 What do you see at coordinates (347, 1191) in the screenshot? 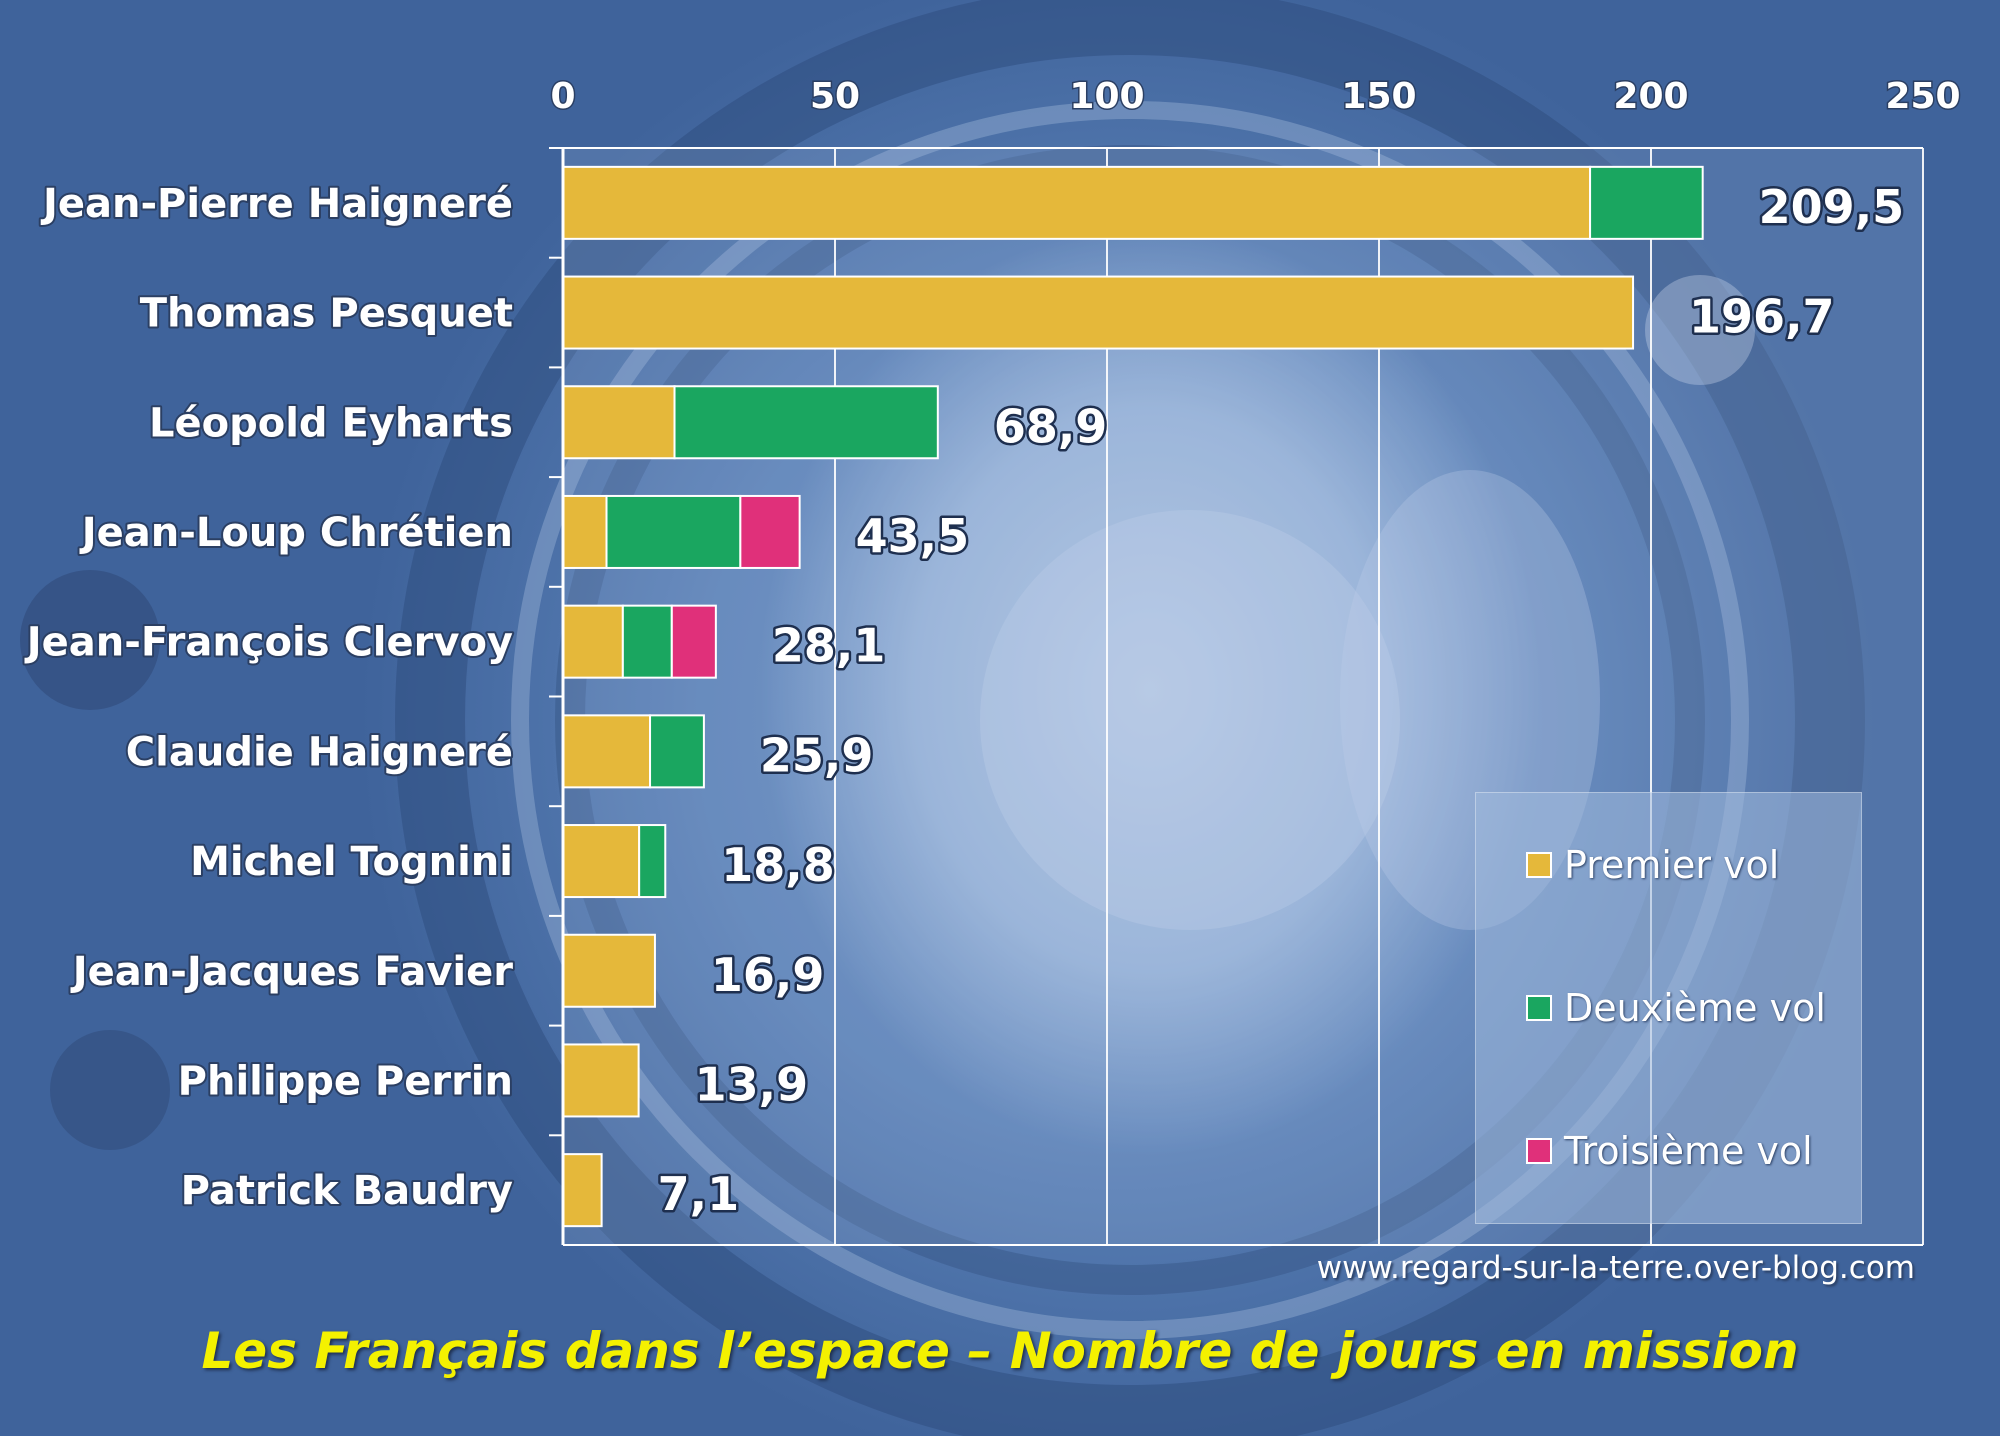
I see `category-label: Patrick Baudry` at bounding box center [347, 1191].